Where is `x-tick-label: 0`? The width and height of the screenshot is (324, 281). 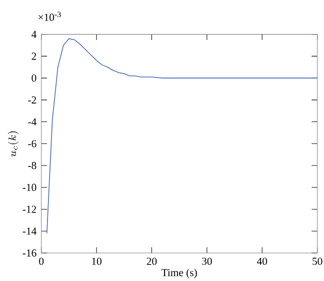 x-tick-label: 0 is located at coordinates (41, 261).